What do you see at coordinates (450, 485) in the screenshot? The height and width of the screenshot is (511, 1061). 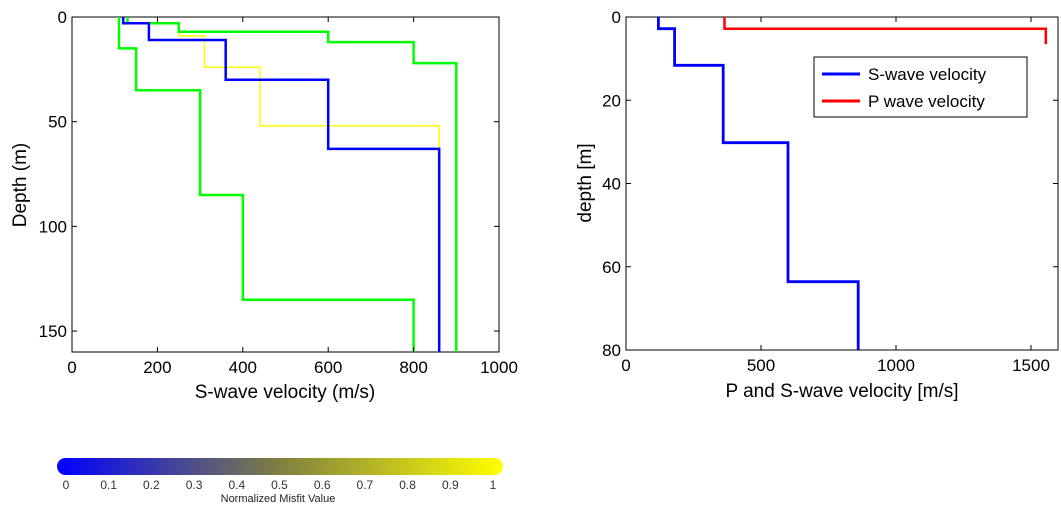 I see `colorbar-tick-label: 0.9` at bounding box center [450, 485].